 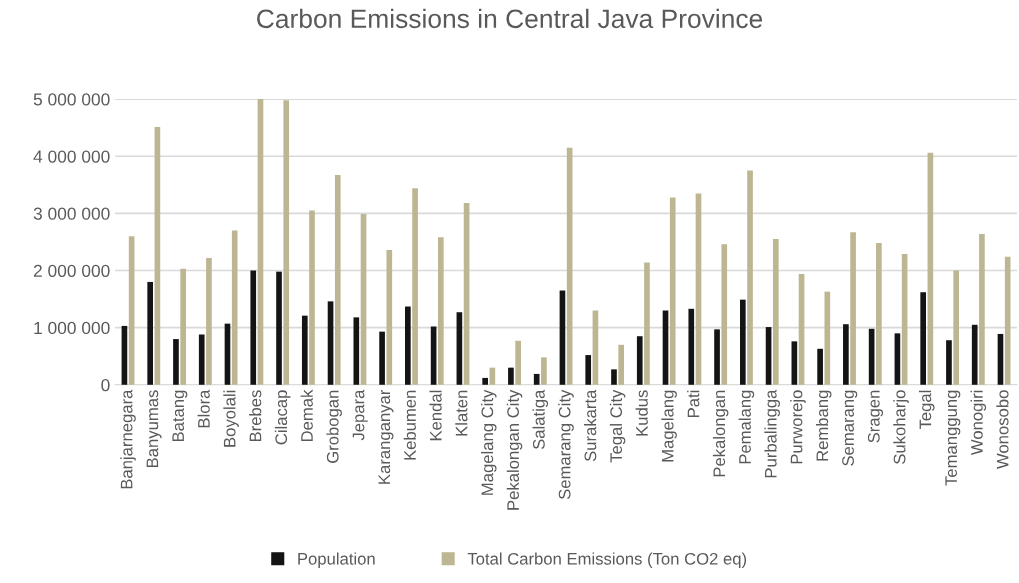 I want to click on x-tick-label: Purbalingga, so click(x=772, y=433).